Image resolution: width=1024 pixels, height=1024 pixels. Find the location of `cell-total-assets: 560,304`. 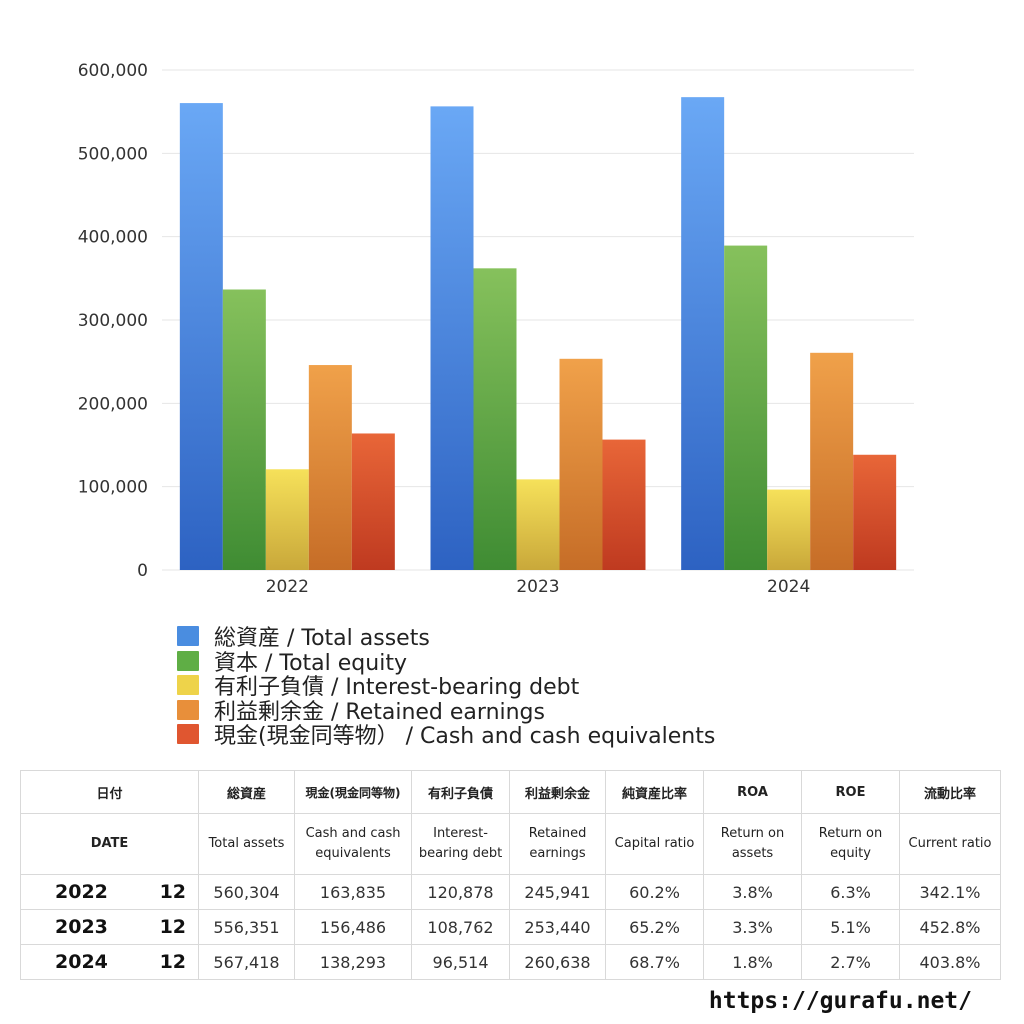

cell-total-assets: 560,304 is located at coordinates (247, 892).